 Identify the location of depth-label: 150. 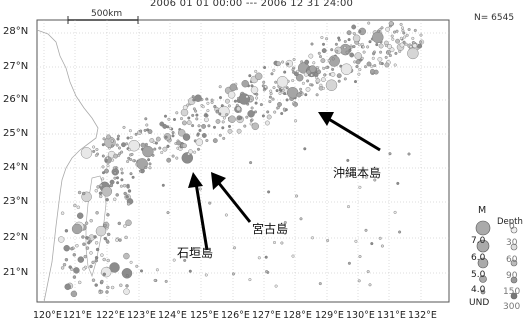
(512, 292).